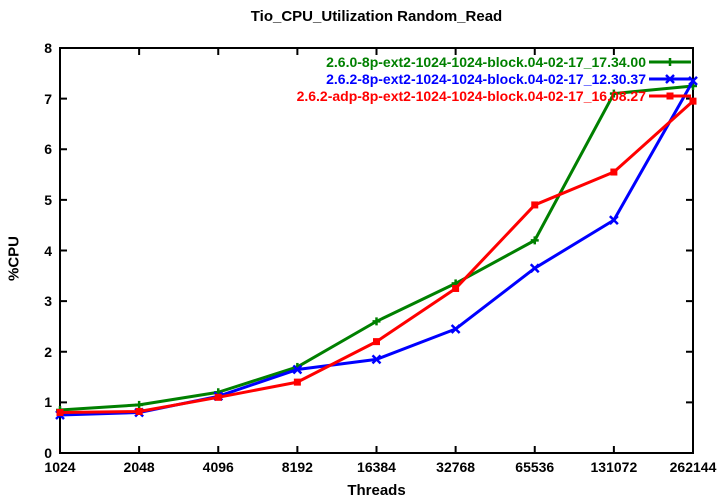 The height and width of the screenshot is (504, 720). I want to click on y-tick-label: 6, so click(48, 149).